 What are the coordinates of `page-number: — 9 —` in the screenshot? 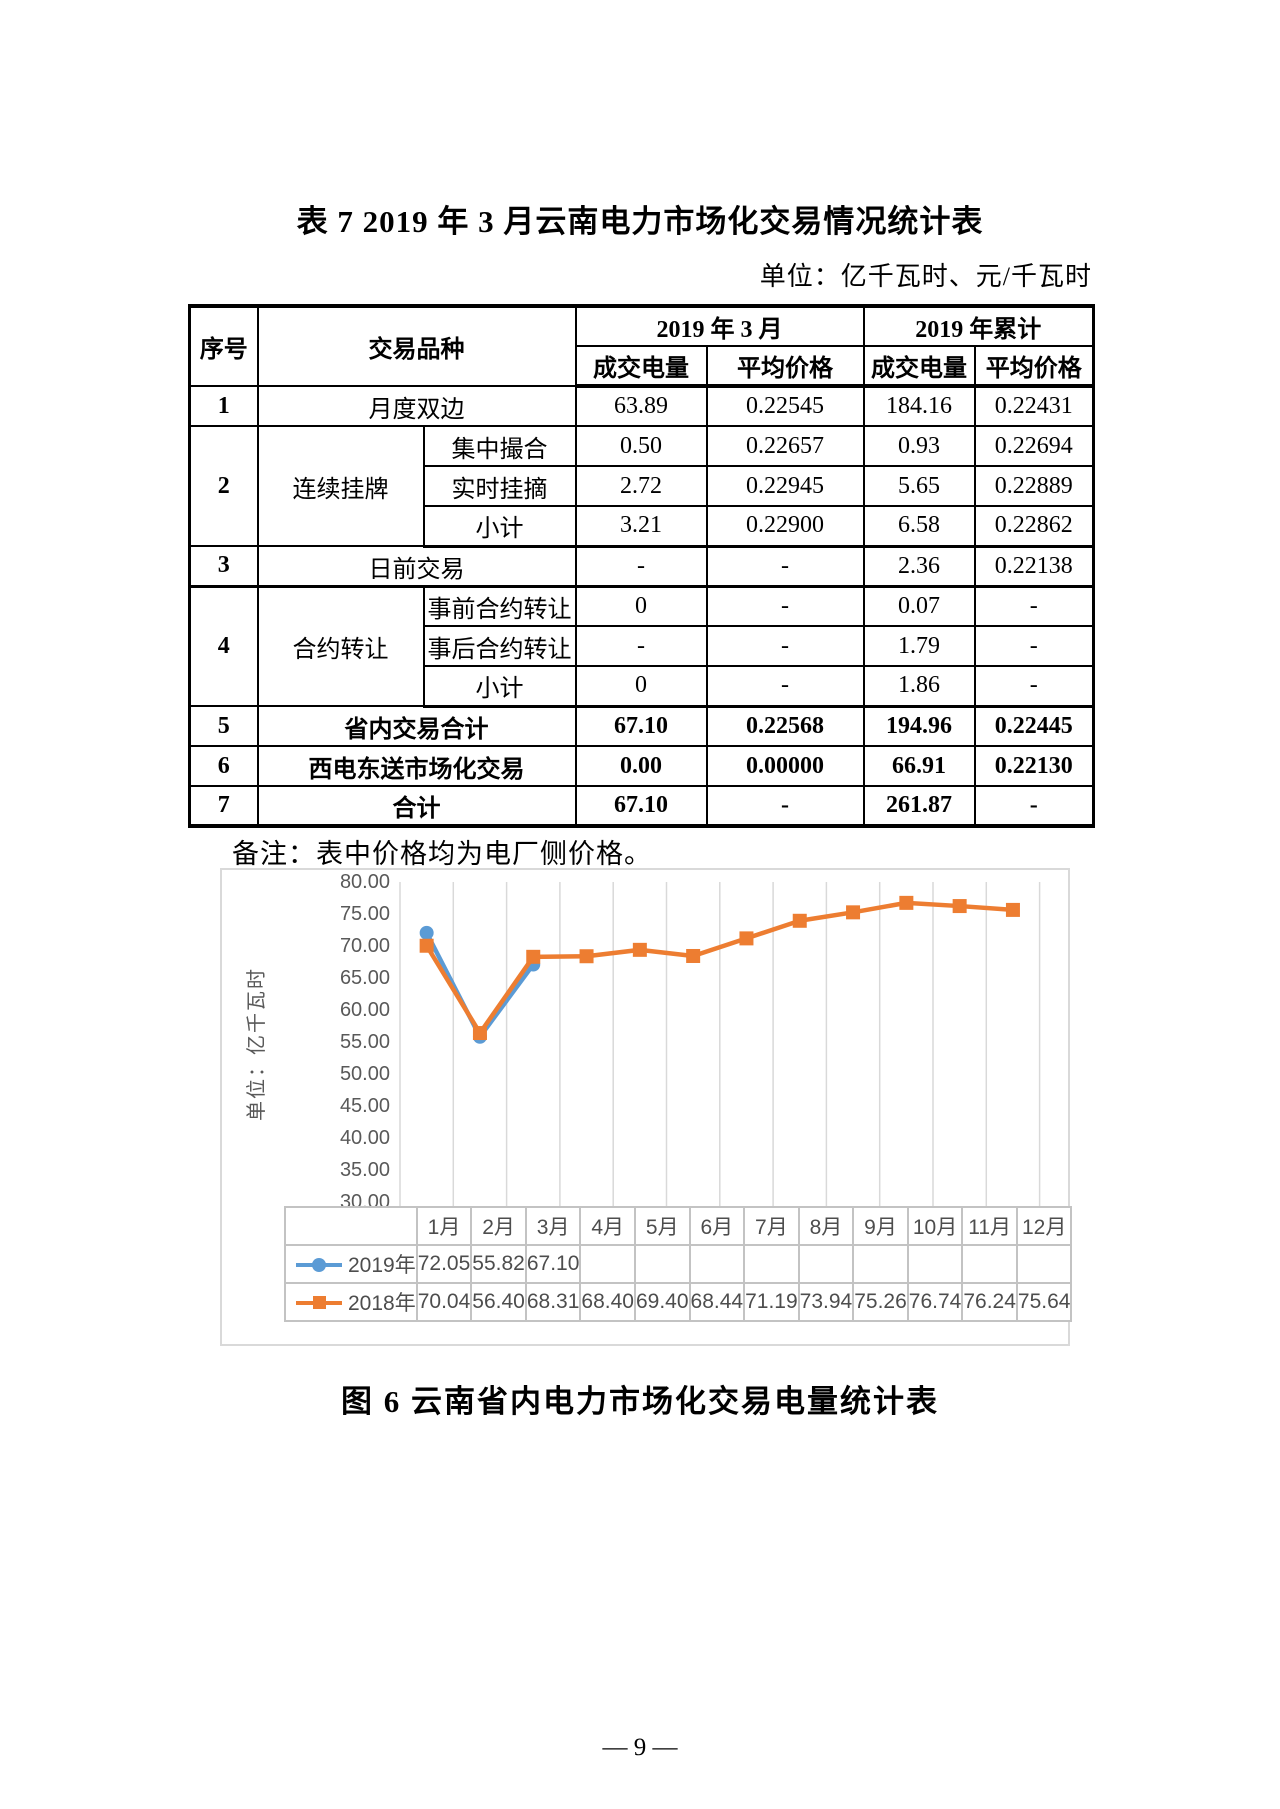 It's located at (640, 1747).